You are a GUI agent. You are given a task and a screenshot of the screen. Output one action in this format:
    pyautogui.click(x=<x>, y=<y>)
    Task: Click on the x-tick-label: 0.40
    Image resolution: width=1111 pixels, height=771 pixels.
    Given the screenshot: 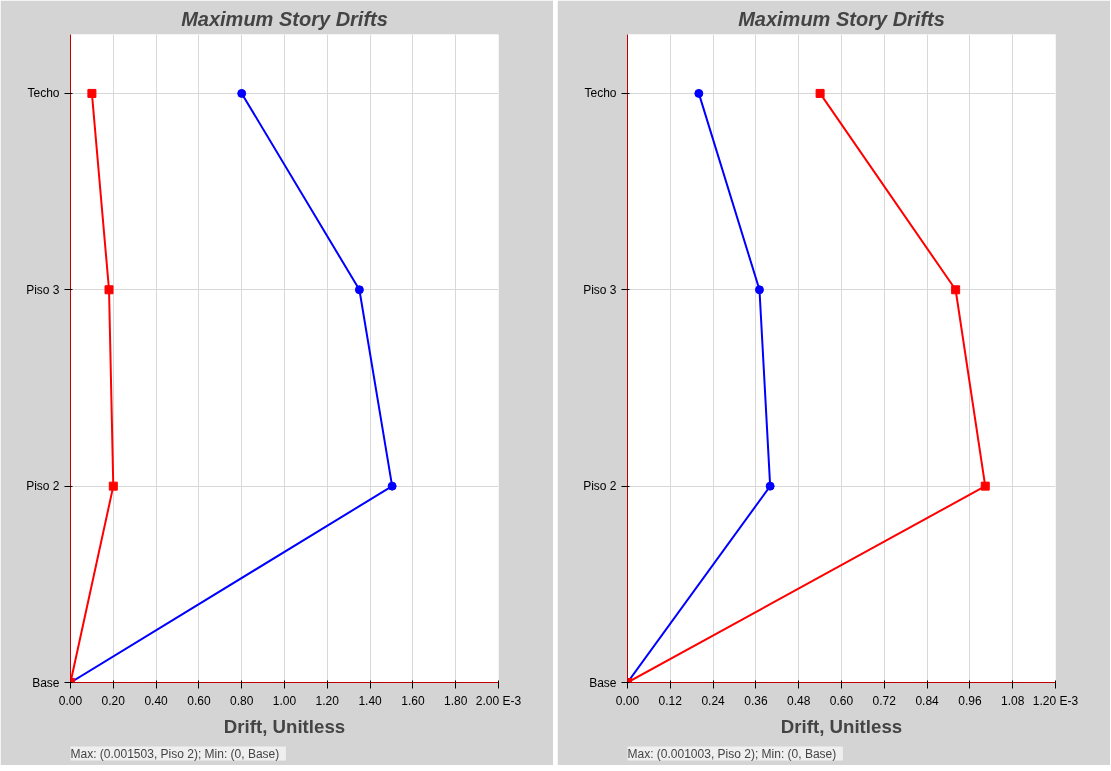 What is the action you would take?
    pyautogui.click(x=156, y=700)
    